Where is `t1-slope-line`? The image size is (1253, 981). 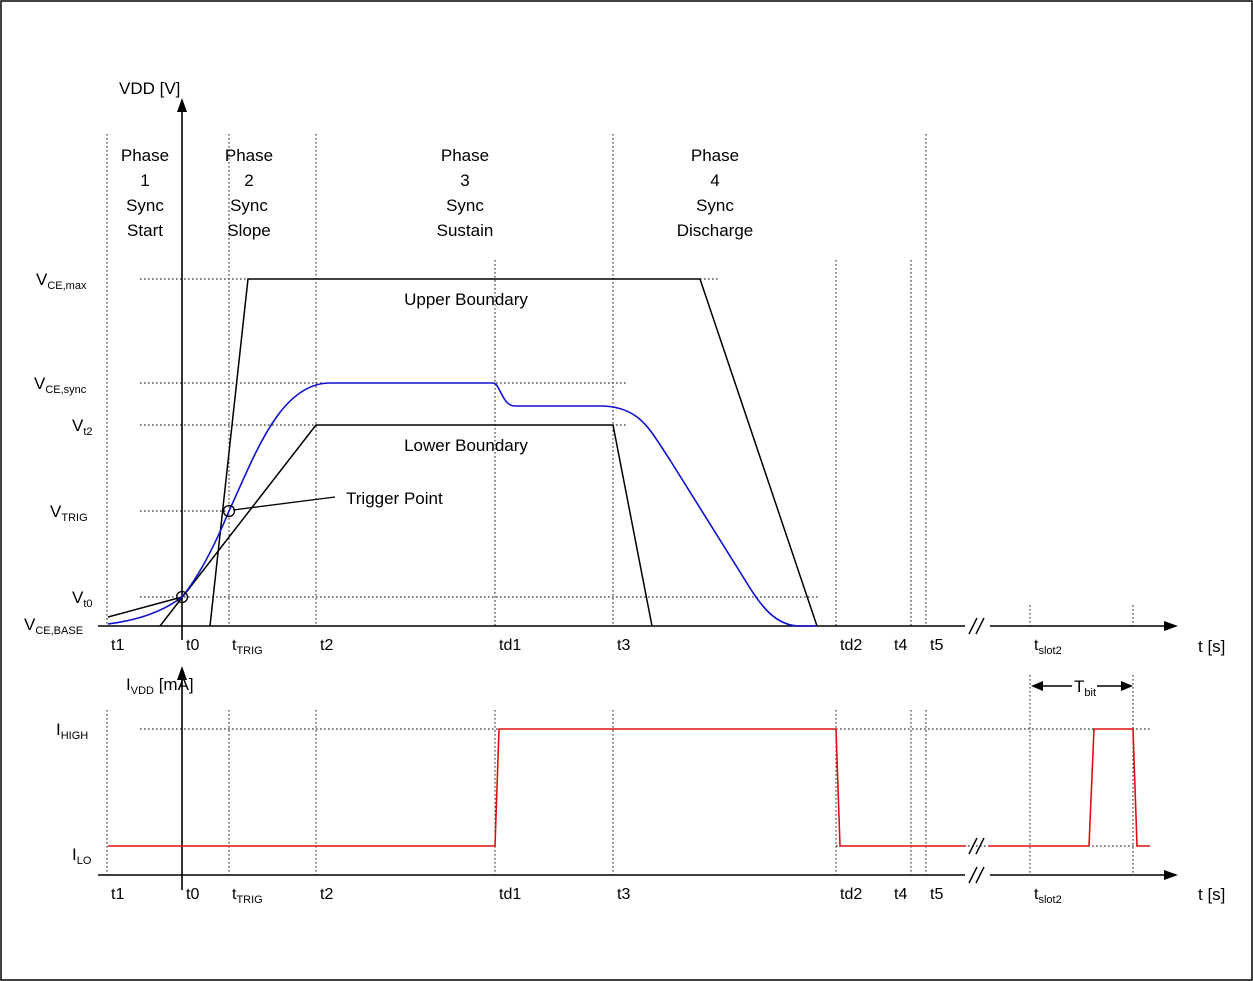
t1-slope-line is located at coordinates (145, 607).